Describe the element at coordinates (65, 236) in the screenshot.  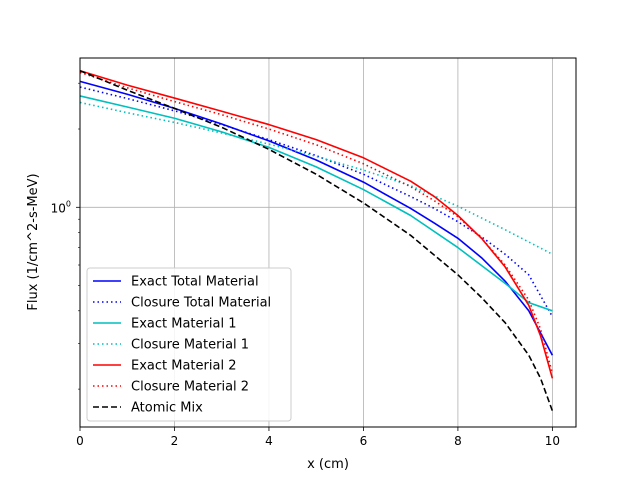
I see `y-axis: 100` at that location.